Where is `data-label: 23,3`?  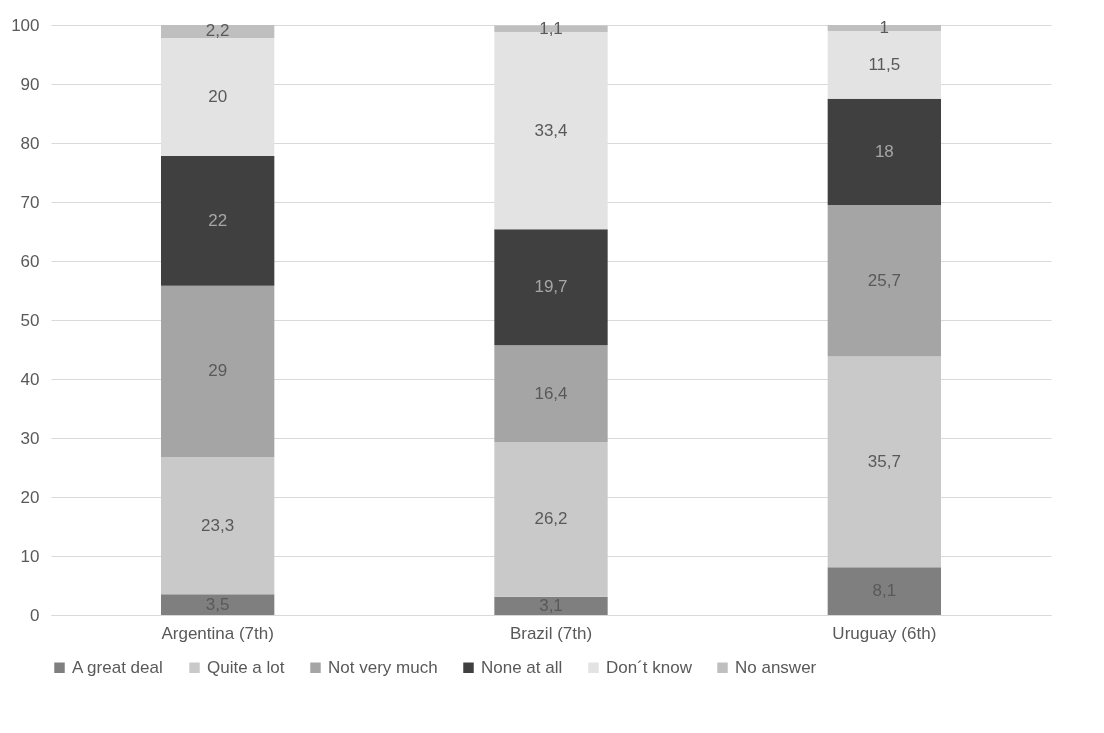 data-label: 23,3 is located at coordinates (218, 525).